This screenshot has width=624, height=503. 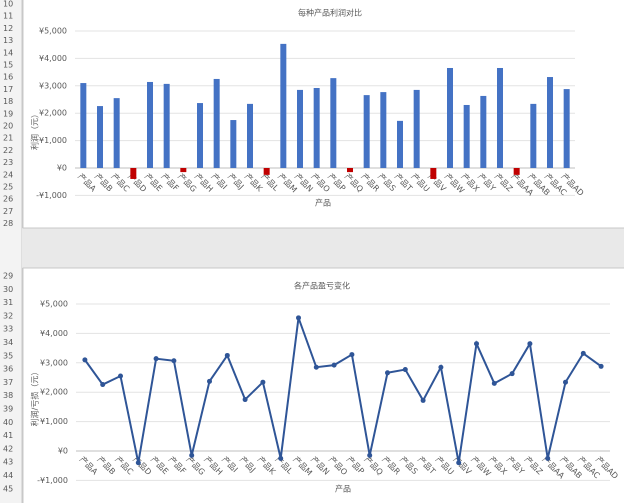 What do you see at coordinates (8, 199) in the screenshot?
I see `row-number: 26` at bounding box center [8, 199].